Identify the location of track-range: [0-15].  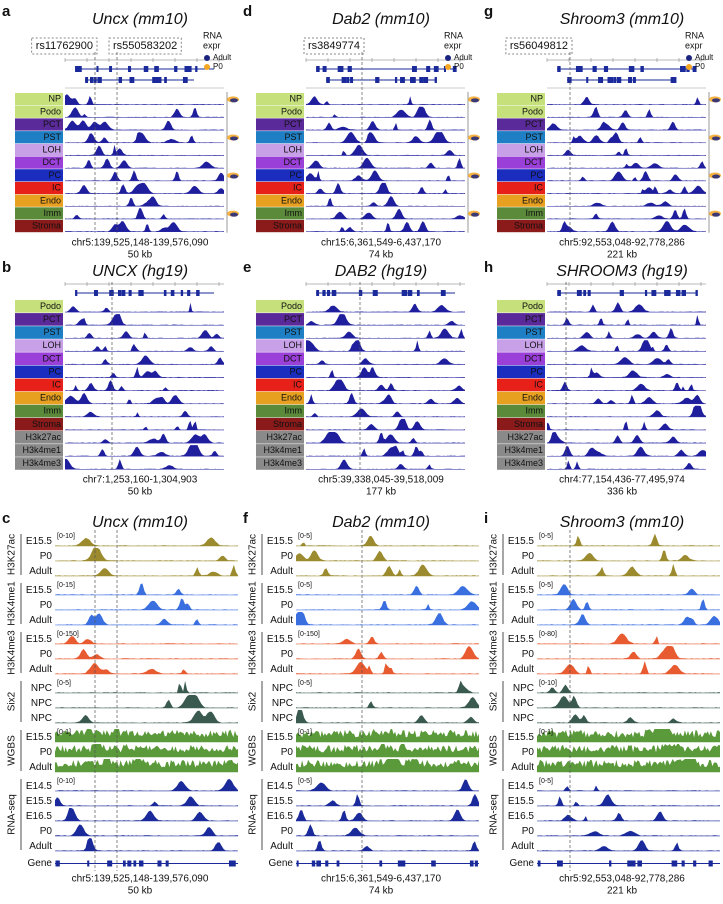
(66, 585).